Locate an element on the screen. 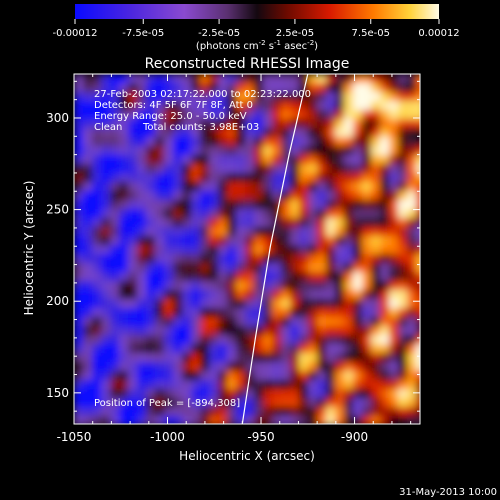 Image resolution: width=500 pixels, height=500 pixels. x-tick-label: -1000 is located at coordinates (167, 437).